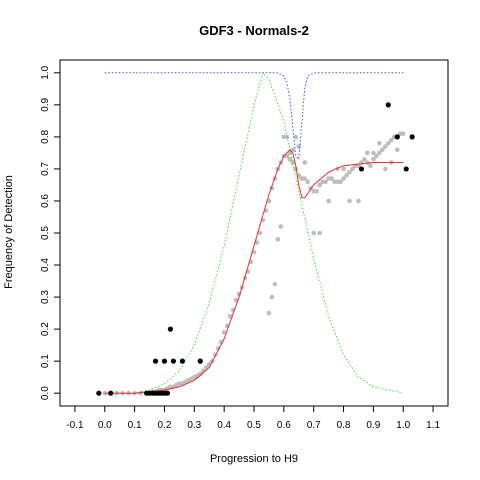  What do you see at coordinates (165, 425) in the screenshot?
I see `x-tick-label: 0.2` at bounding box center [165, 425].